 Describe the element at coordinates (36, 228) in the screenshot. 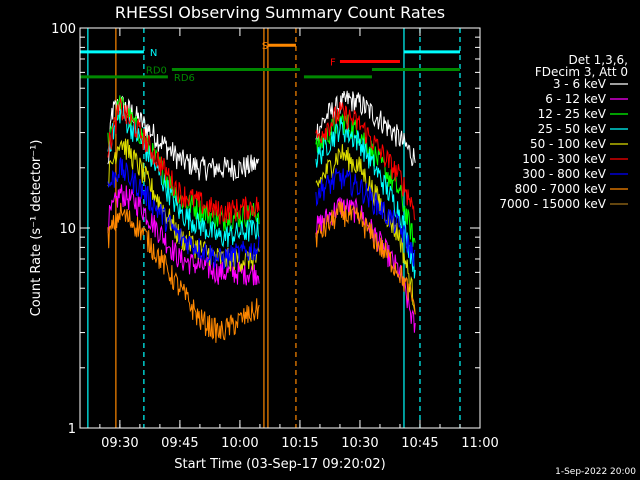

I see `y-axis-label: Count Rate (s⁻¹ detector⁻¹)` at that location.